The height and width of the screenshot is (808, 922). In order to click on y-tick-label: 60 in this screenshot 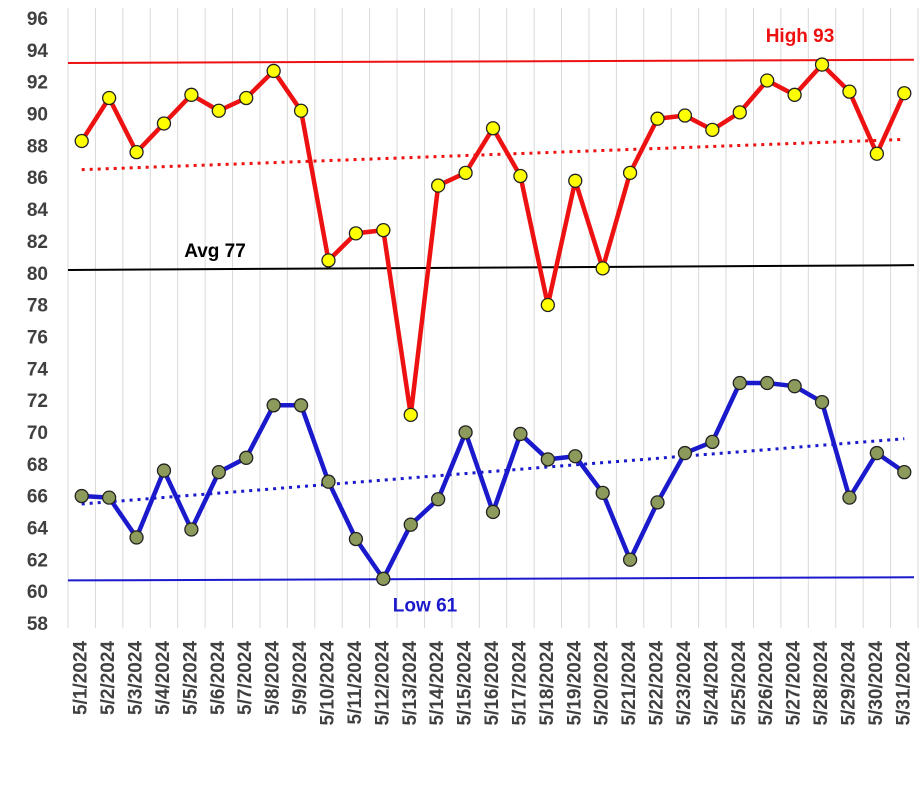, I will do `click(37, 592)`.